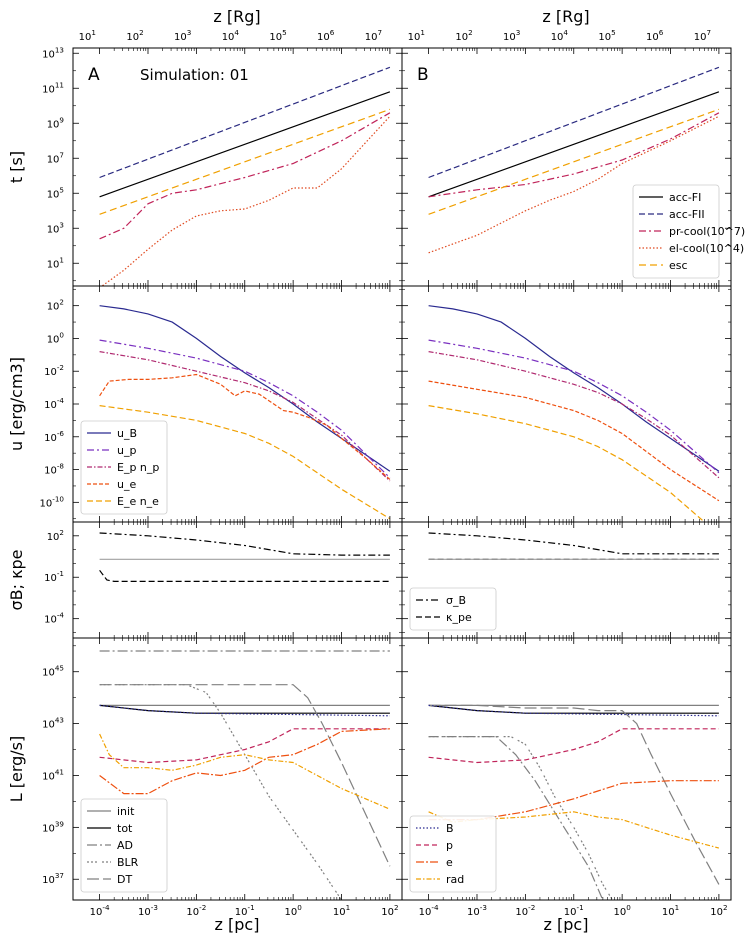 Image resolution: width=747 pixels, height=933 pixels. I want to click on series-L-p-a, so click(244, 746).